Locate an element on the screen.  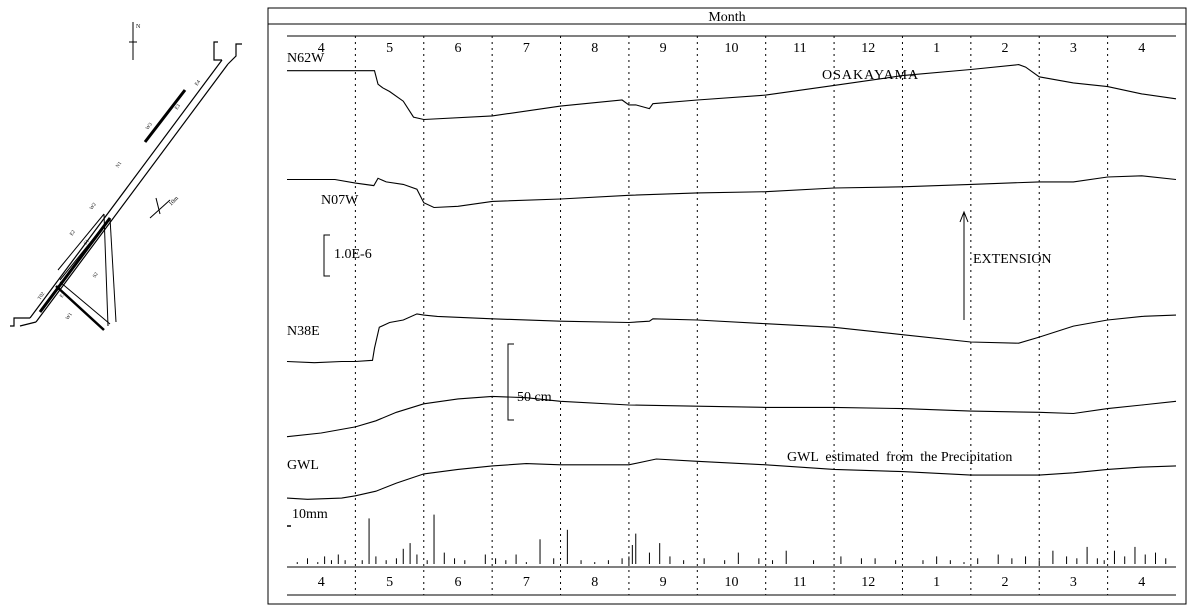
series-line-gwl is located at coordinates (731, 479).